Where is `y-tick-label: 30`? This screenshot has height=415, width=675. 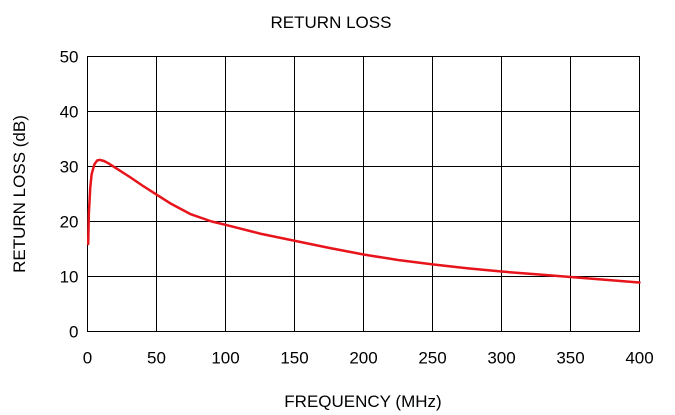 y-tick-label: 30 is located at coordinates (69, 167).